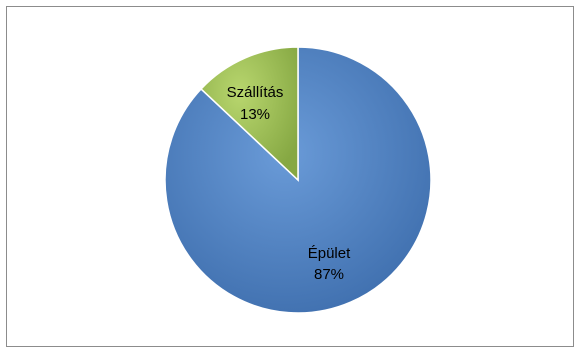  I want to click on pie-slice-szallitas, so click(249, 114).